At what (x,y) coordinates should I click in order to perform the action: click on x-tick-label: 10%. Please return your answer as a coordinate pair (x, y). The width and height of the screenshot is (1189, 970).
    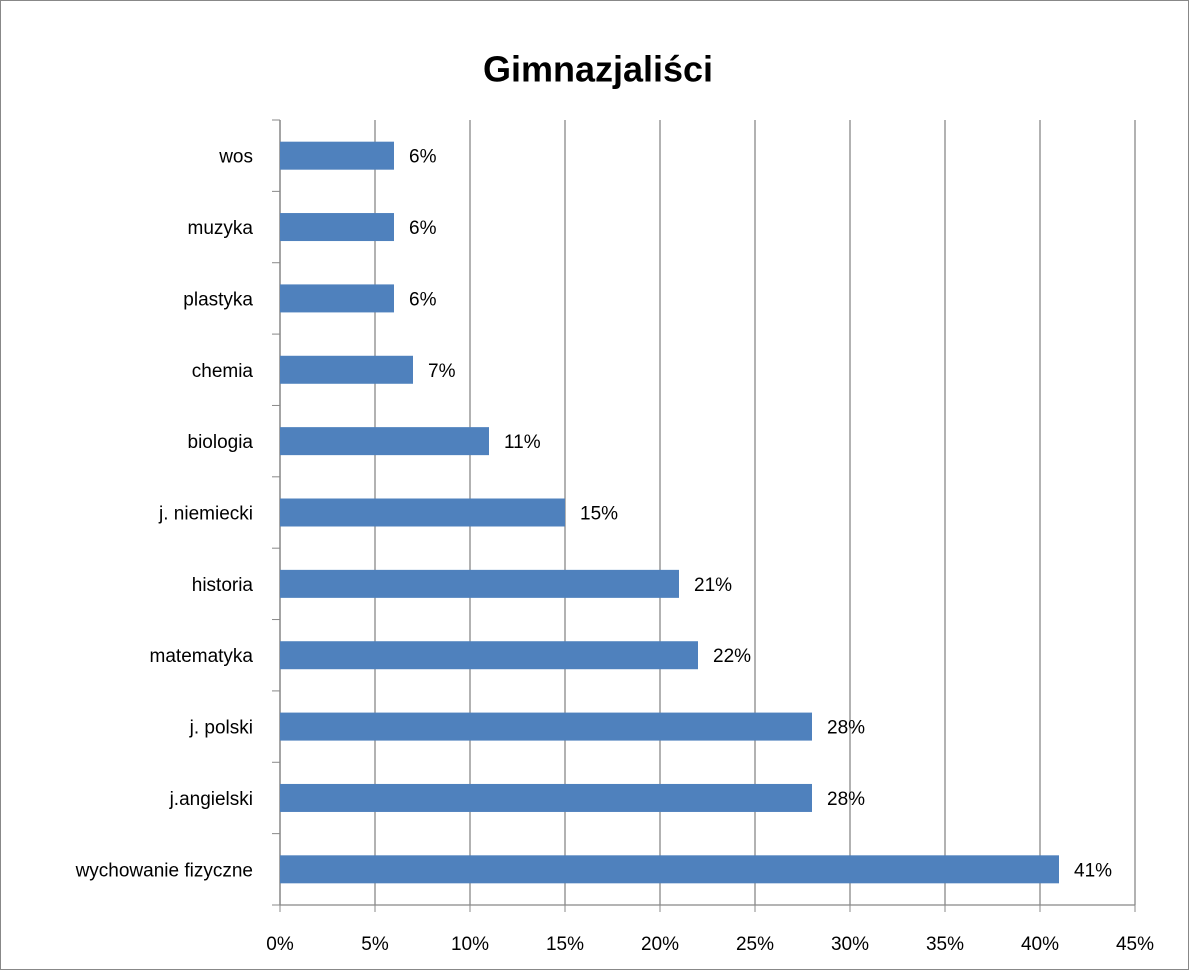
    Looking at the image, I should click on (470, 944).